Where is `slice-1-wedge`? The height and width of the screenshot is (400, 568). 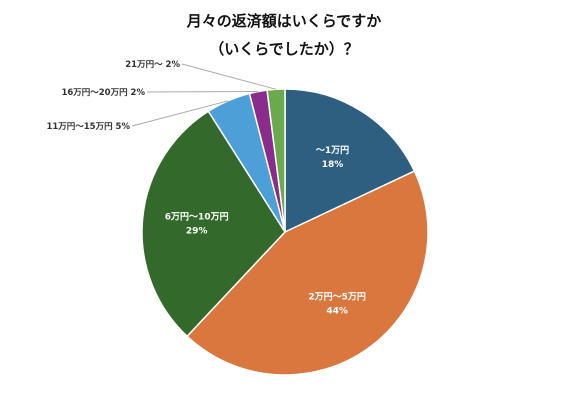 slice-1-wedge is located at coordinates (350, 161).